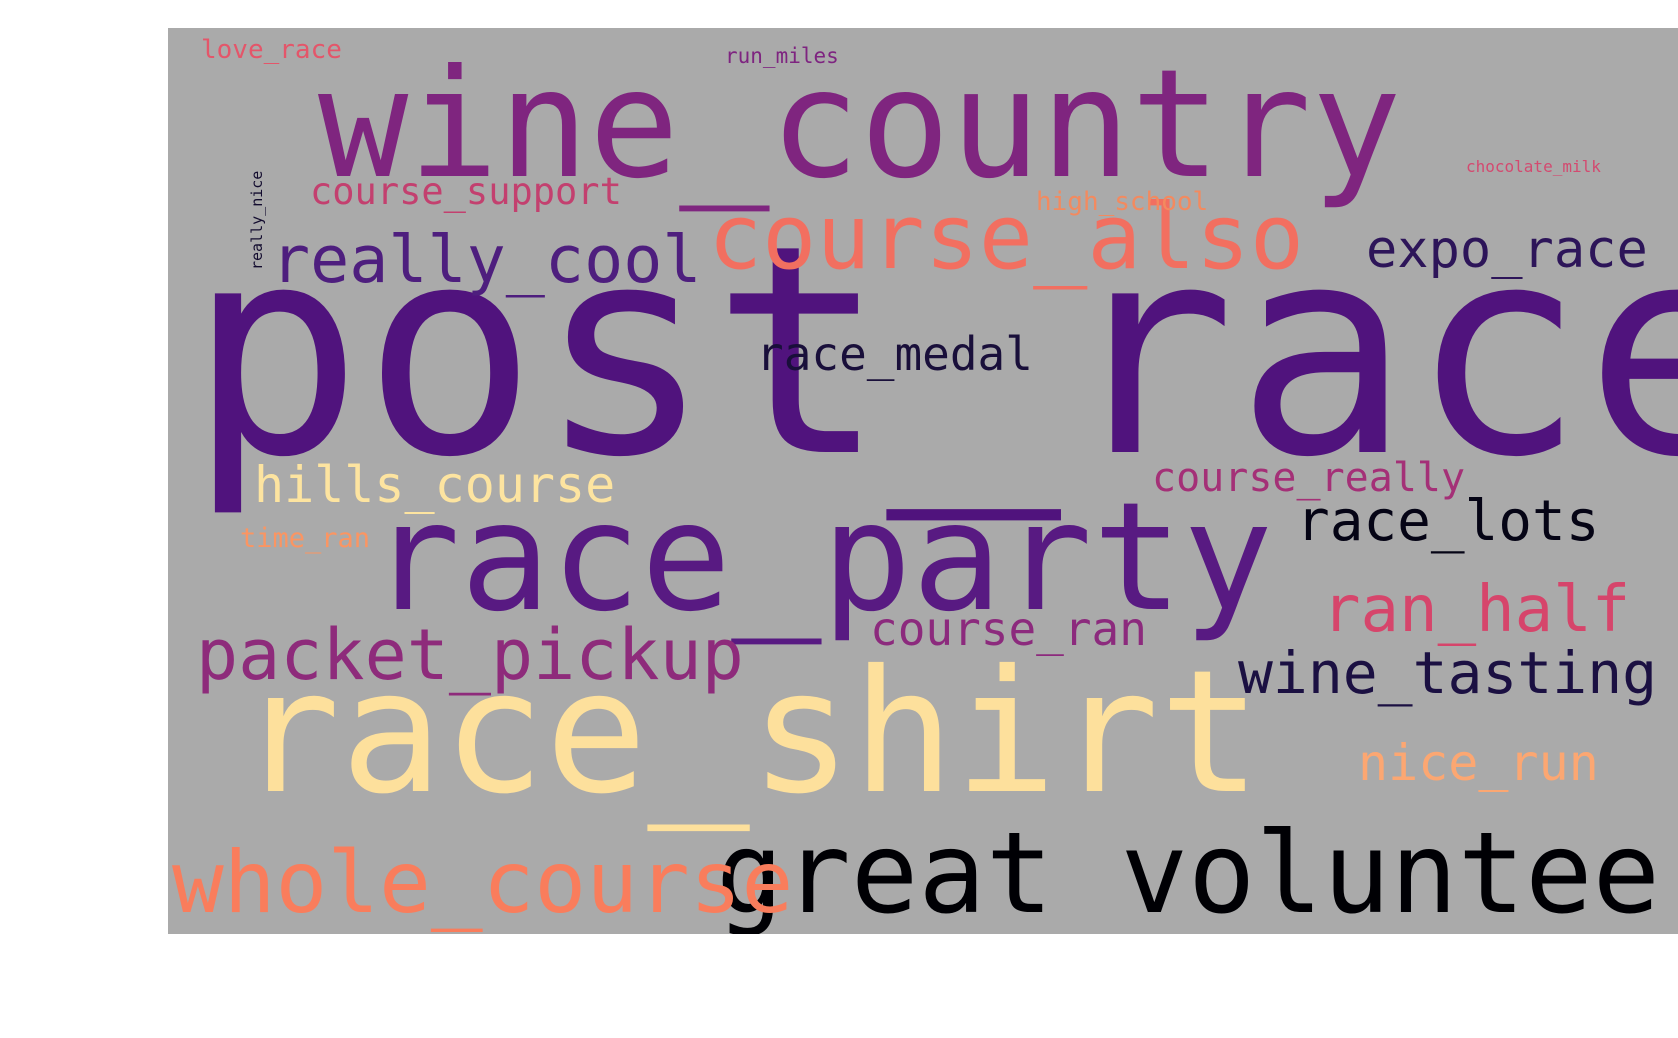  What do you see at coordinates (466, 191) in the screenshot?
I see `word-course-support: course_support` at bounding box center [466, 191].